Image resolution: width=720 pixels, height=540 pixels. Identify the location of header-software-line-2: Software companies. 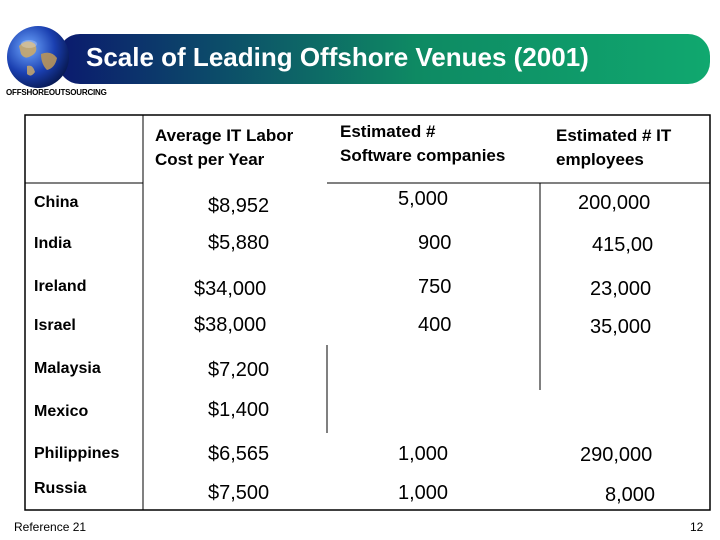
(423, 155).